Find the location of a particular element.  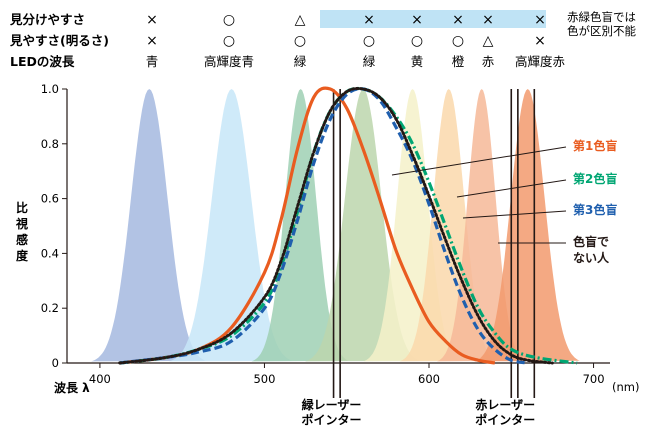

row-label-wavelength: LEDの波長 is located at coordinates (42, 61).